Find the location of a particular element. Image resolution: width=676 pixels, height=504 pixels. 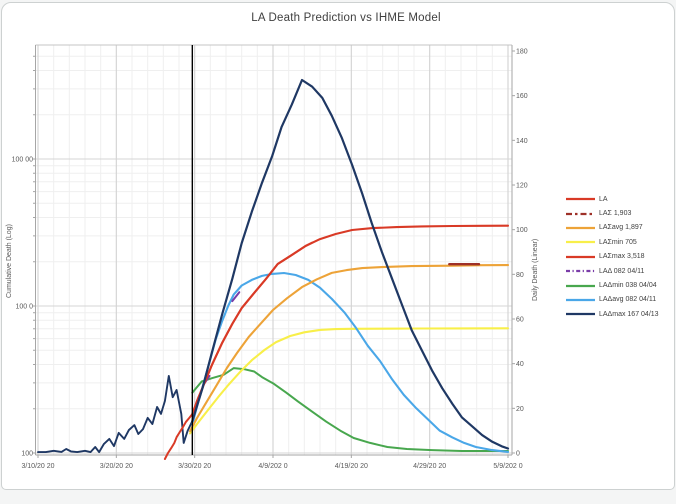

right-tick-label: 40 is located at coordinates (520, 364).